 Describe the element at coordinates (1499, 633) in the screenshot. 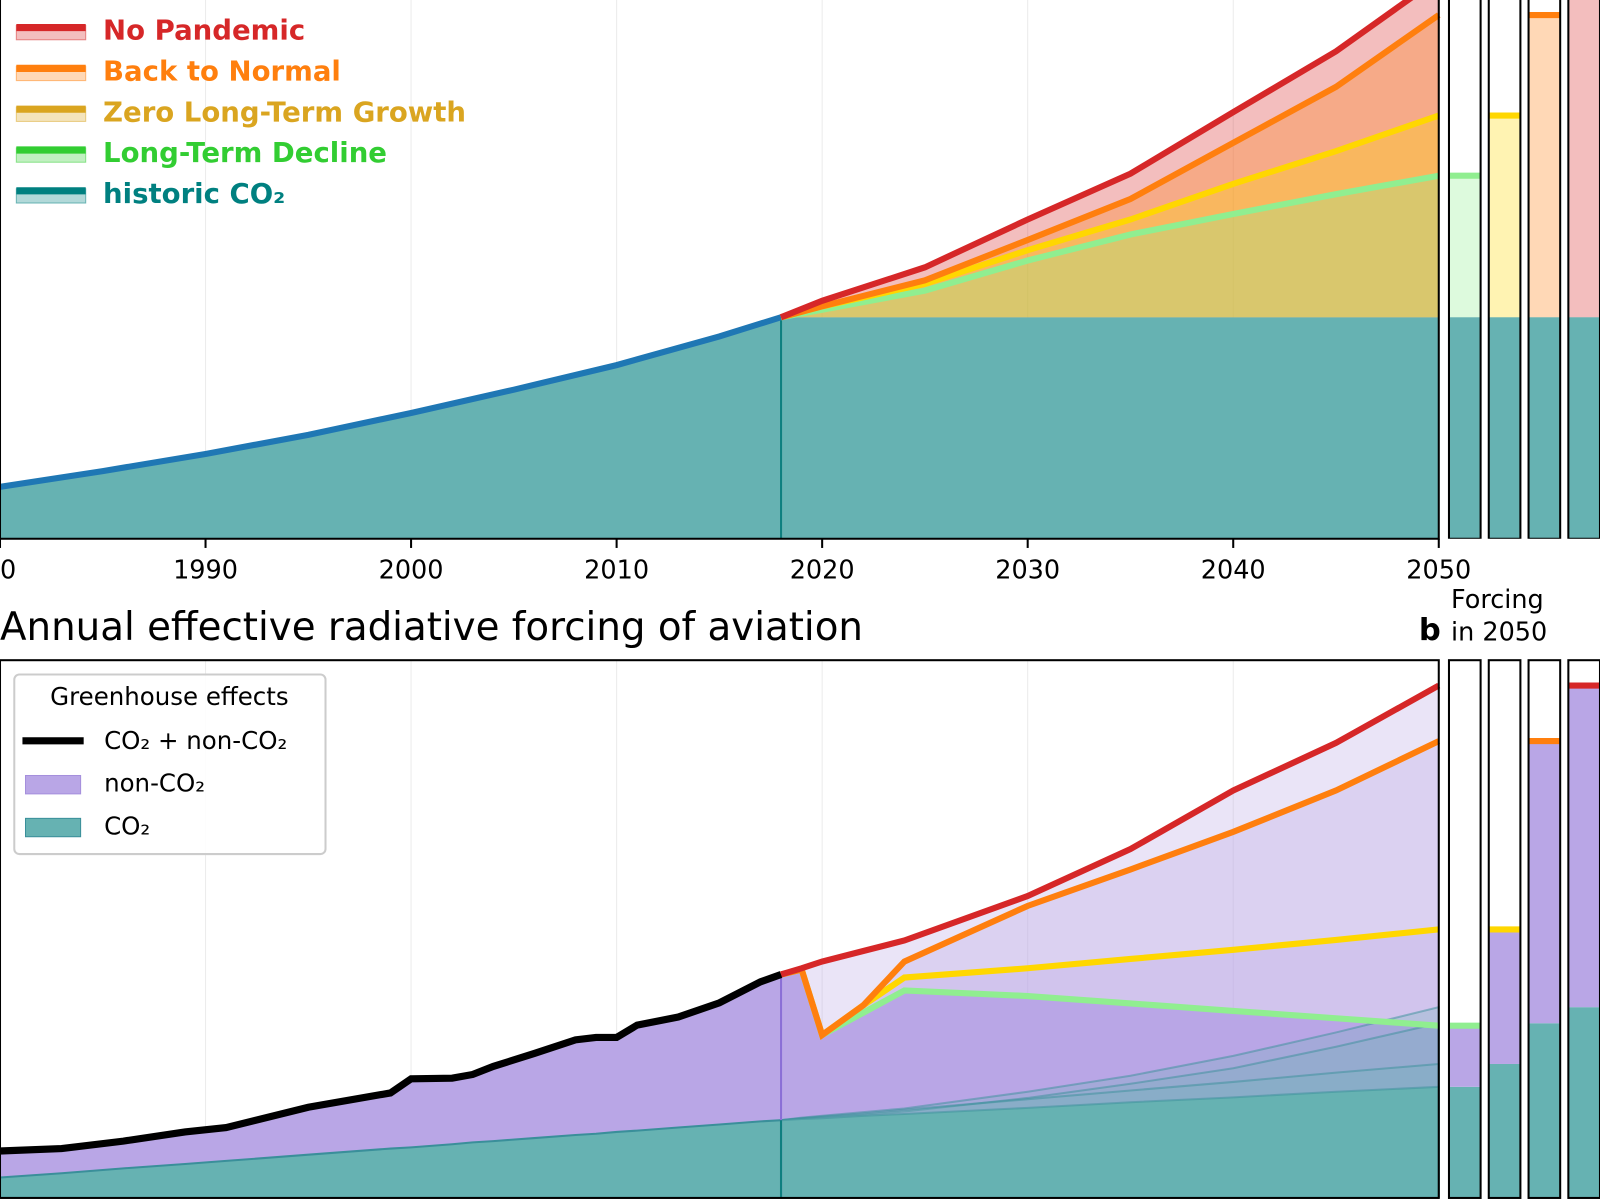

I see `side-label: in 2050` at that location.